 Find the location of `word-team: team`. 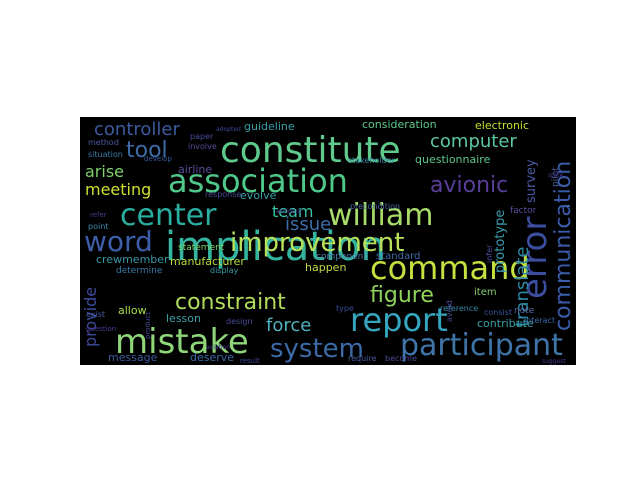

word-team: team is located at coordinates (293, 211).